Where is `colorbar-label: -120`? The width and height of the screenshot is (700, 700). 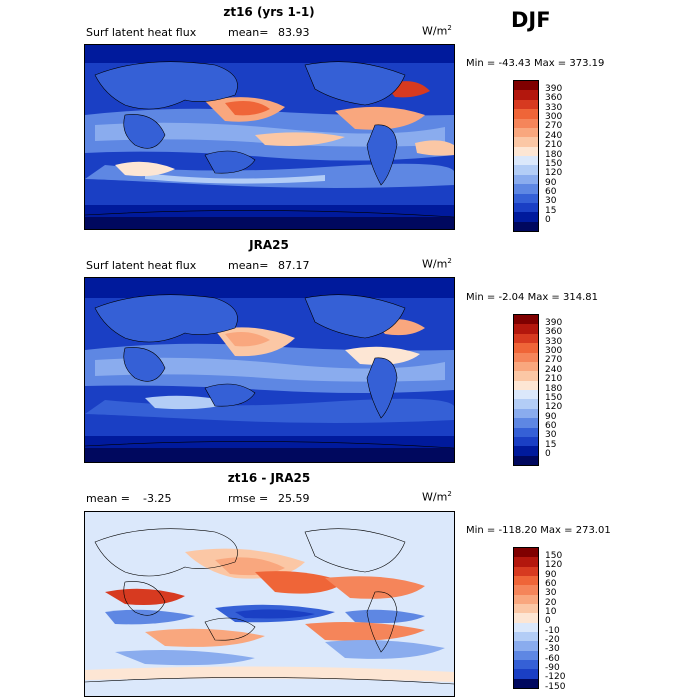
colorbar-label: -120 is located at coordinates (555, 677).